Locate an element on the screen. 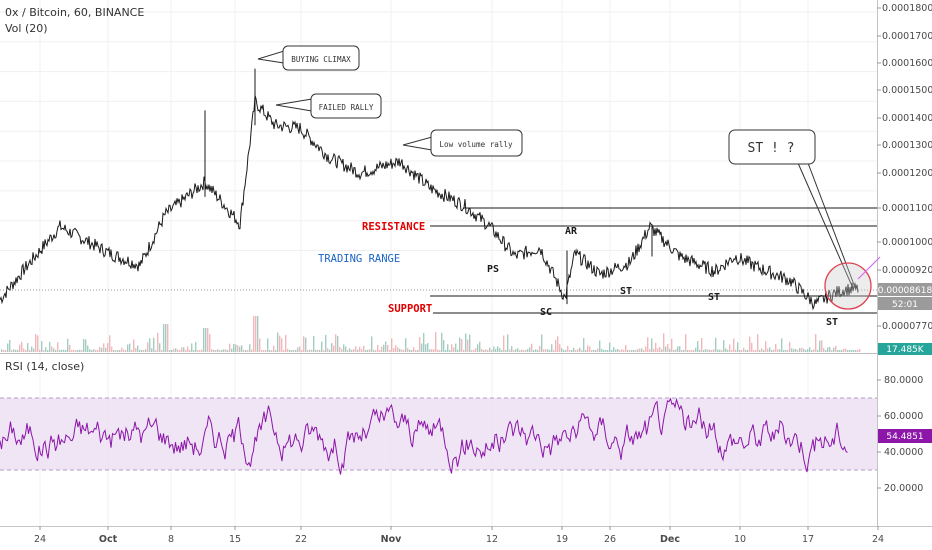  st-label-1: ST is located at coordinates (626, 291).